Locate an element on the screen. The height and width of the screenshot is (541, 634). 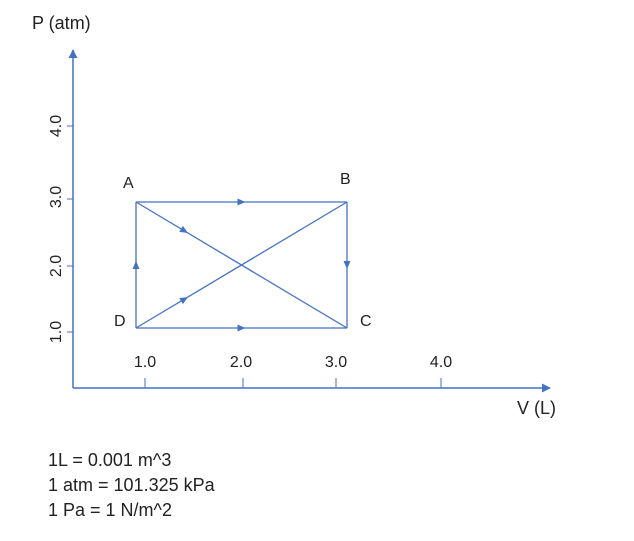
y-axis-label: P (atm) is located at coordinates (61, 23).